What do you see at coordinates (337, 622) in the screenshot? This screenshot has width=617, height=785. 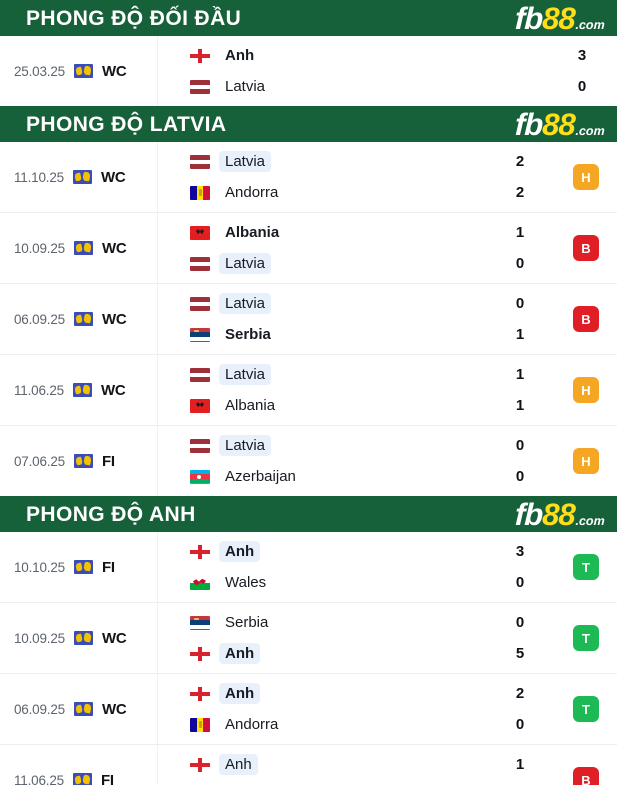 I see `team-home: Serbia` at bounding box center [337, 622].